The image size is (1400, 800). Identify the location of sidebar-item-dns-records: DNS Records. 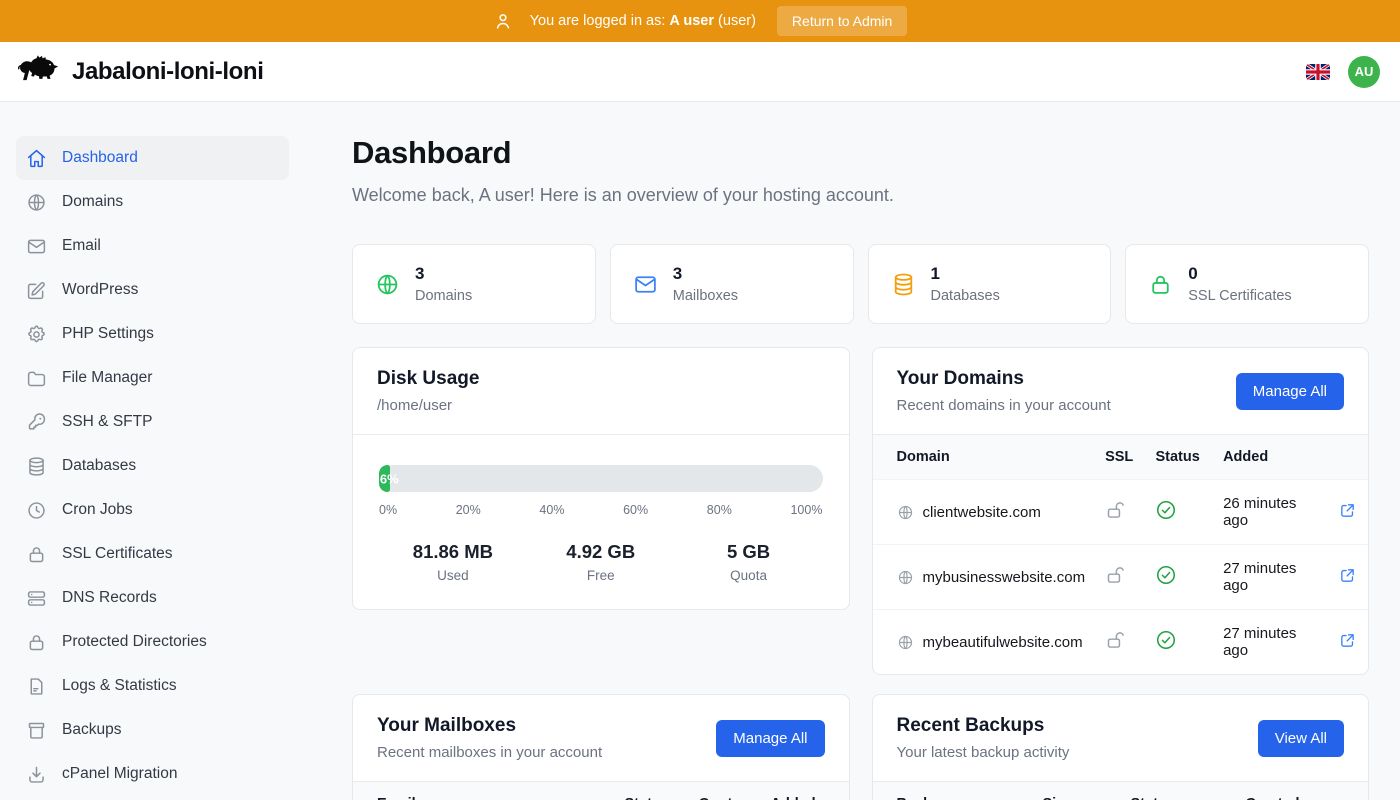
(152, 598).